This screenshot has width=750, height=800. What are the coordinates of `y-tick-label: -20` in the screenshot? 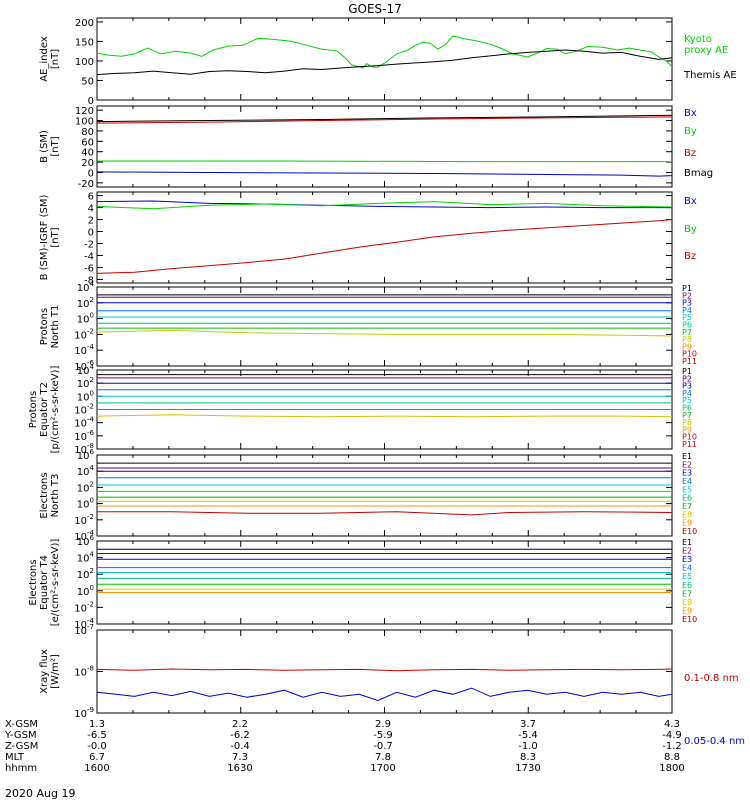 It's located at (86, 184).